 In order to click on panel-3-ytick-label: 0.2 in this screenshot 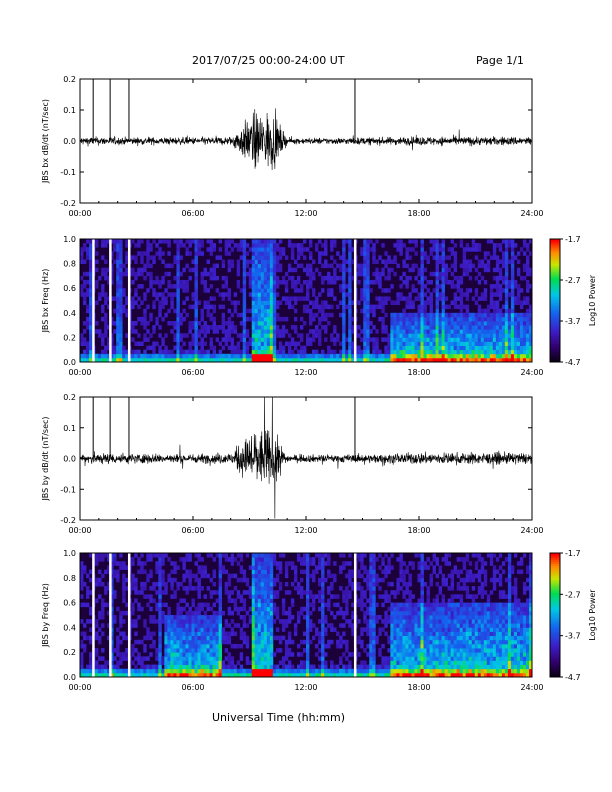, I will do `click(69, 652)`.